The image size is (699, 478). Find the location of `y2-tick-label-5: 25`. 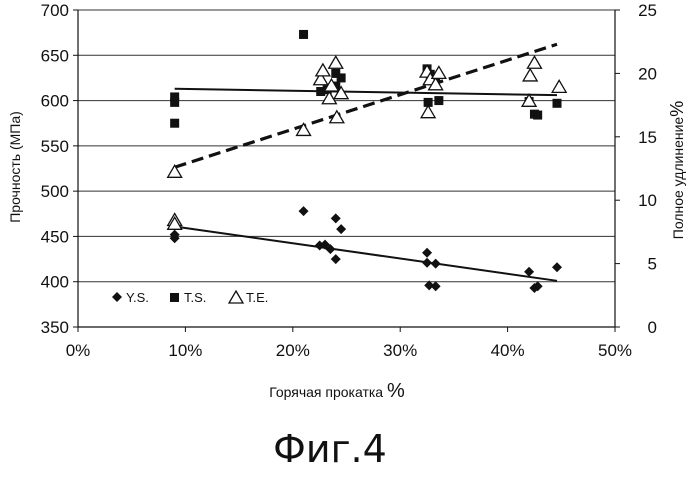

y2-tick-label-5: 25 is located at coordinates (647, 10).